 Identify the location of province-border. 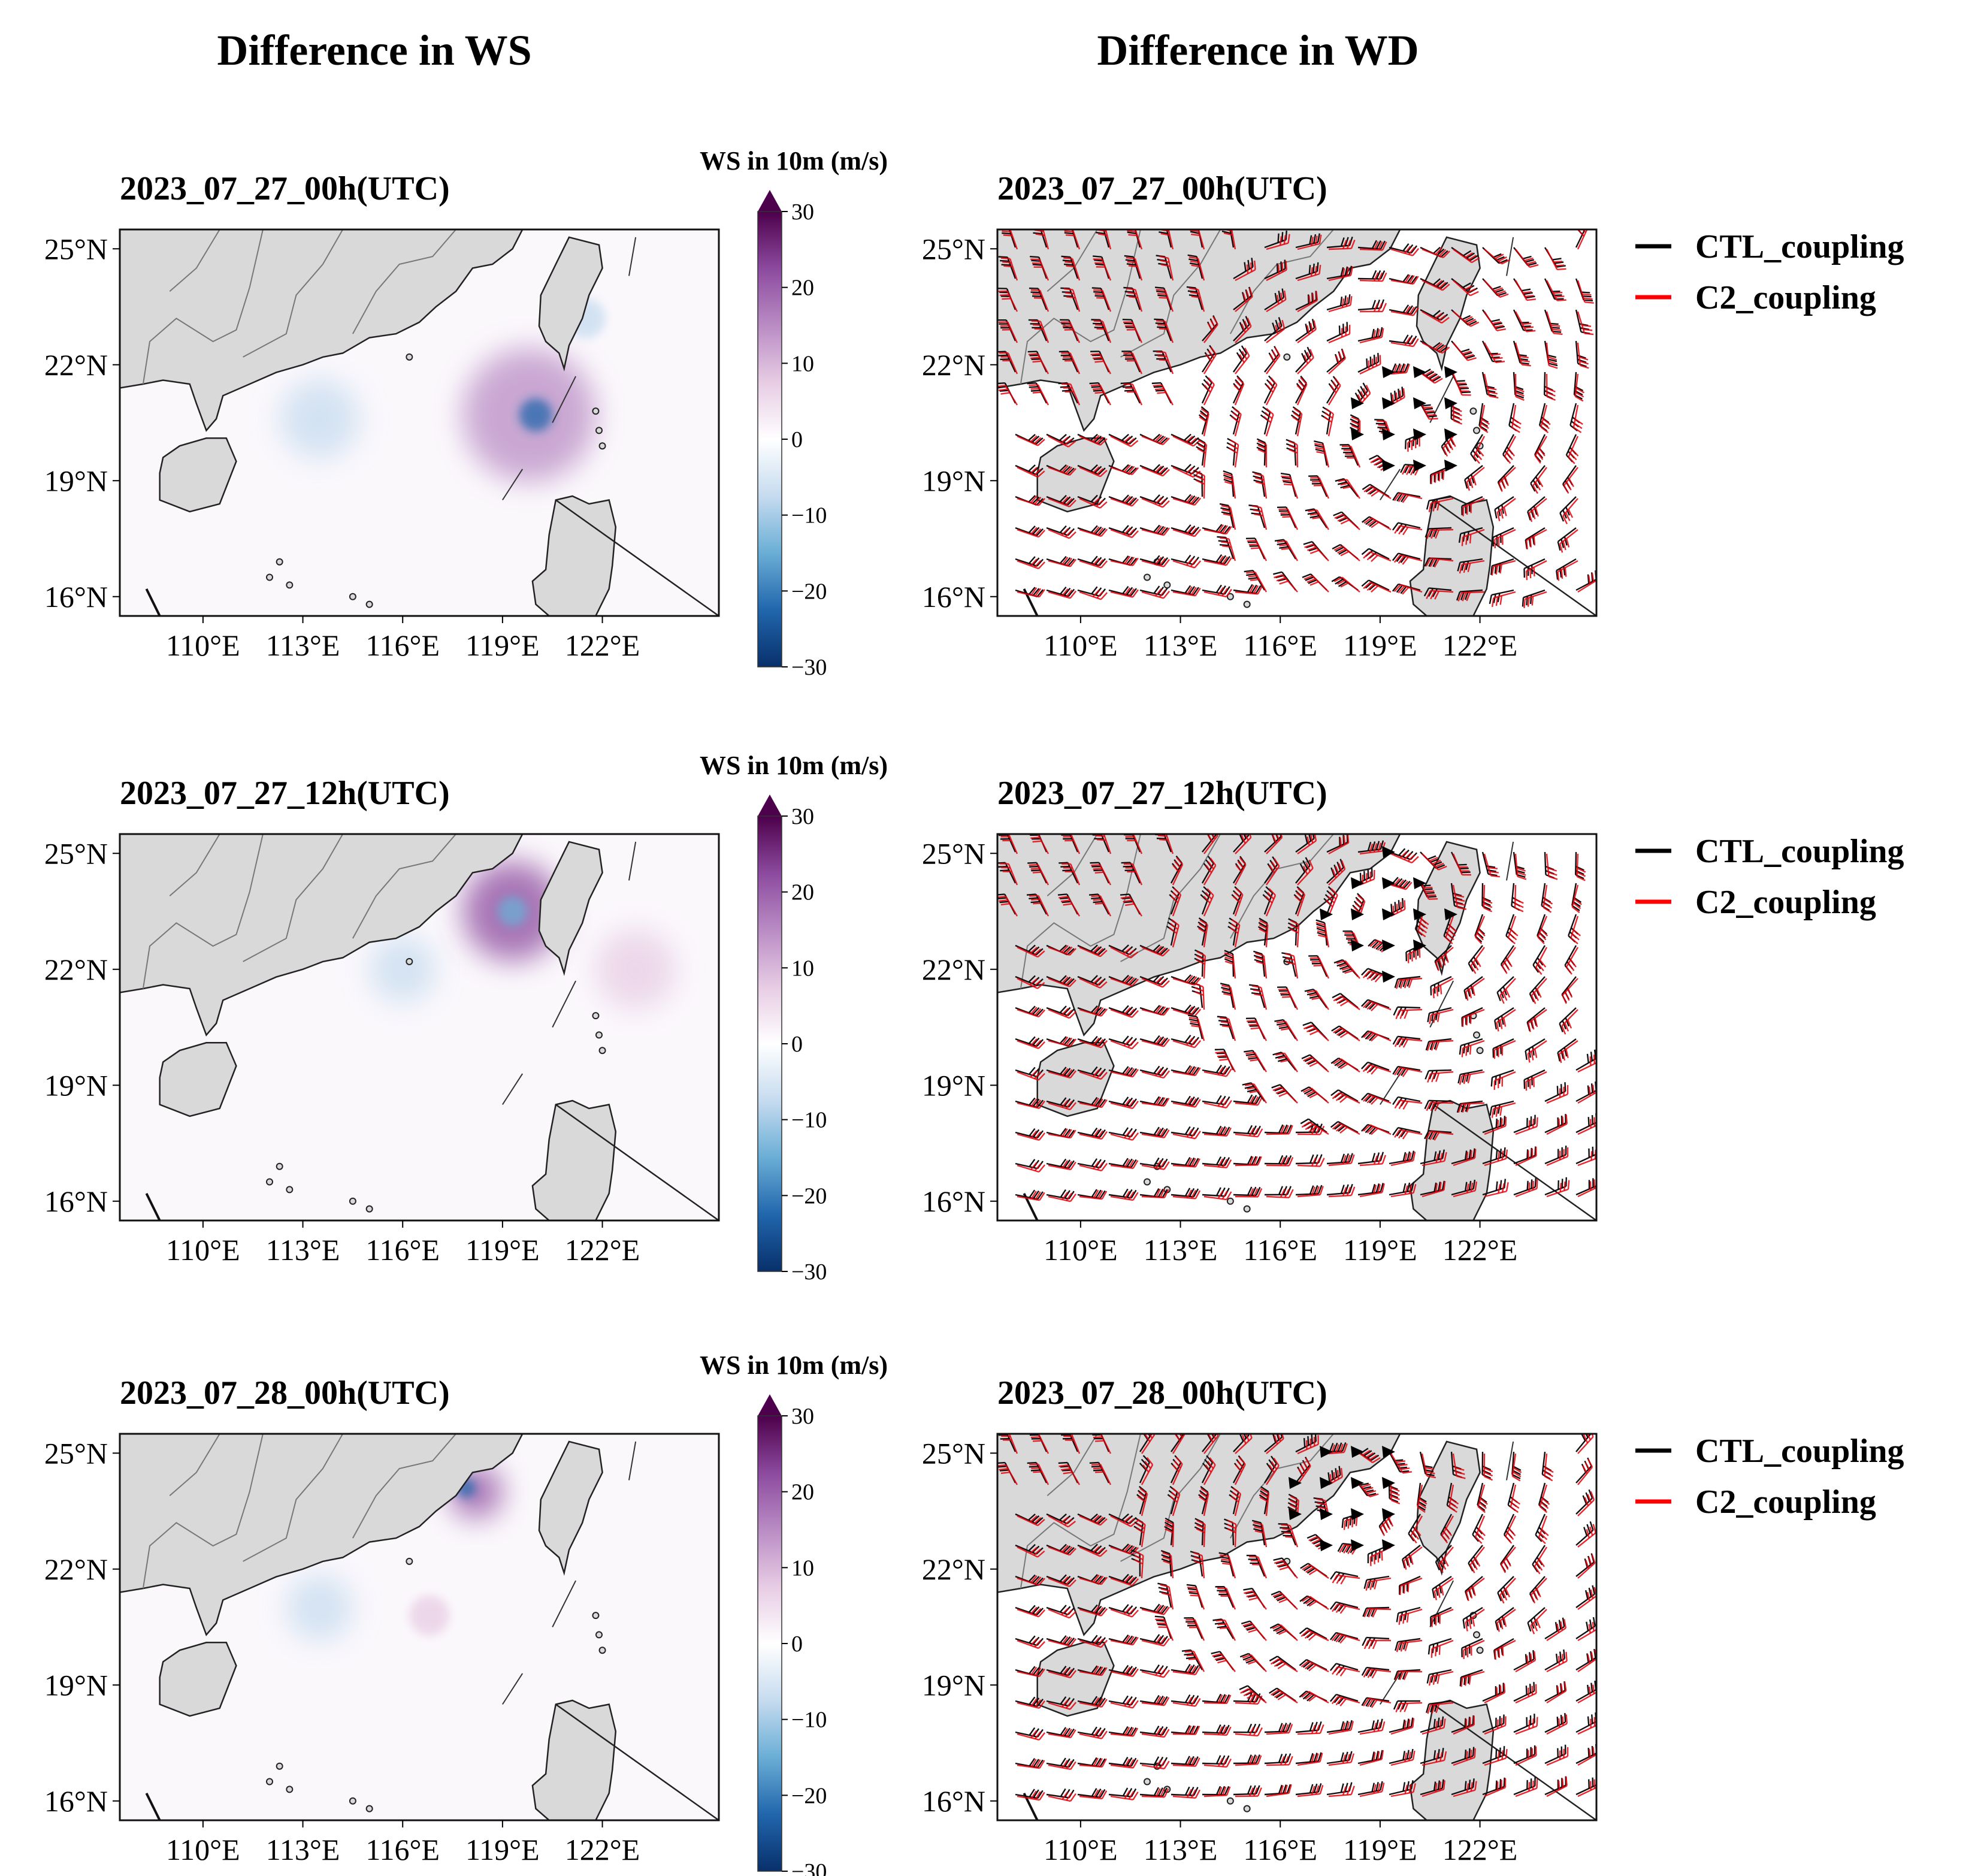
(1170, 293).